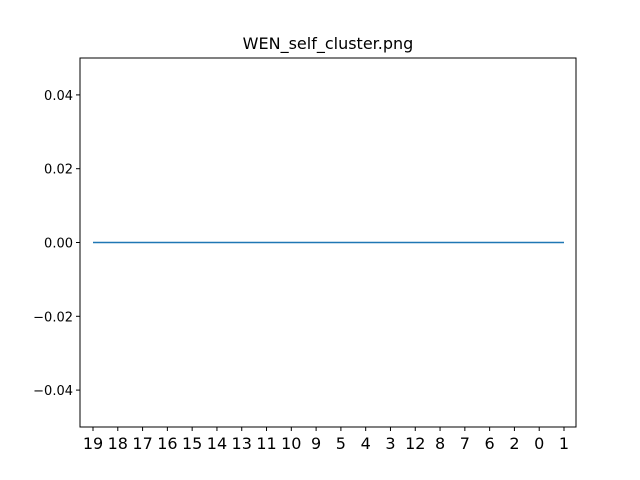 This screenshot has height=480, width=640. I want to click on y-tick-label: 0.00, so click(58, 244).